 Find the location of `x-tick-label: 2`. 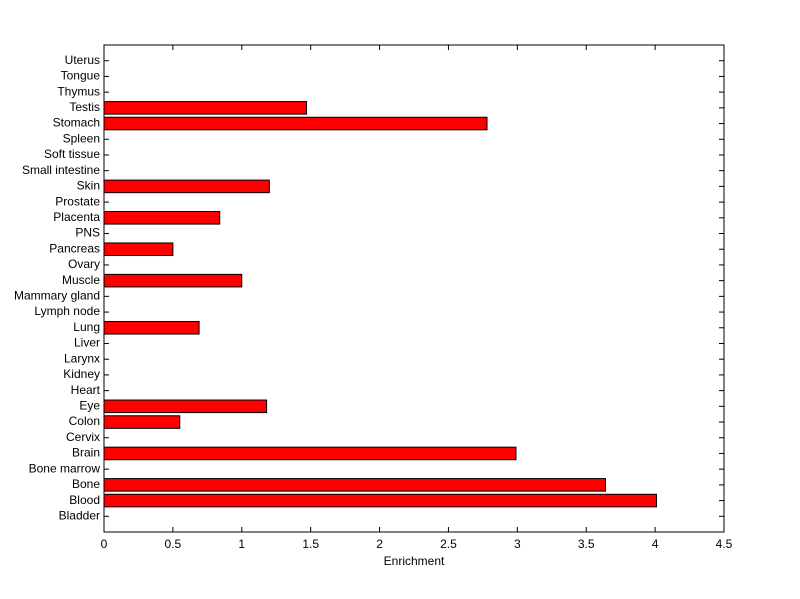

x-tick-label: 2 is located at coordinates (379, 544).